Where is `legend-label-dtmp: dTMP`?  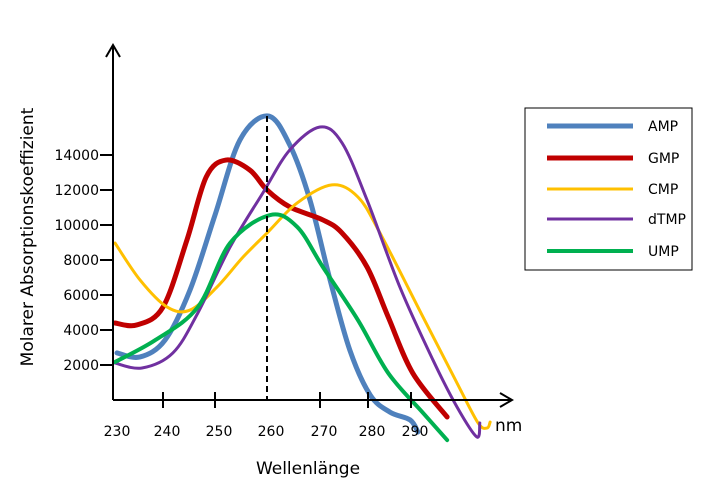
legend-label-dtmp: dTMP is located at coordinates (667, 220).